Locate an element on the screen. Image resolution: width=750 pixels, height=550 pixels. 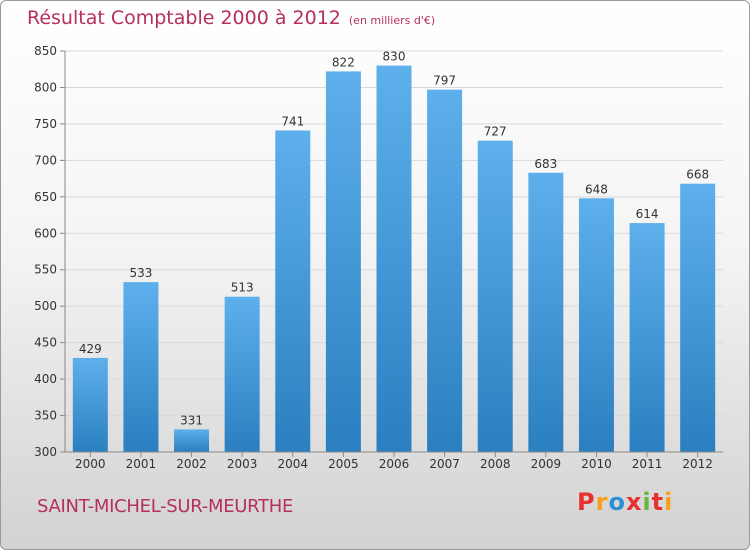
y-axis: 300 350 400 450 500 550 600 650 700 750 800 850 is located at coordinates (50, 251).